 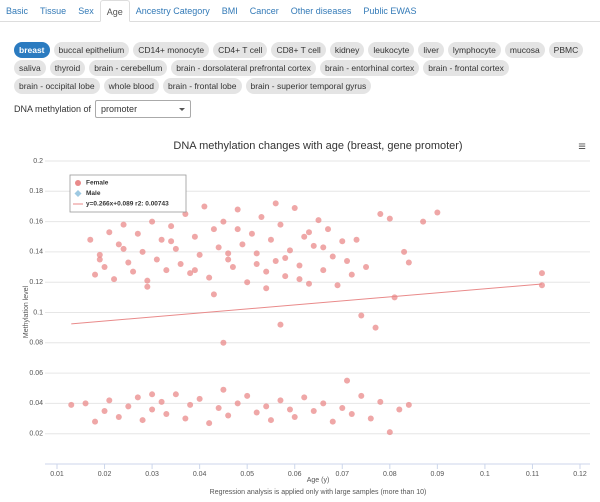 What do you see at coordinates (307, 304) in the screenshot?
I see `regression-line` at bounding box center [307, 304].